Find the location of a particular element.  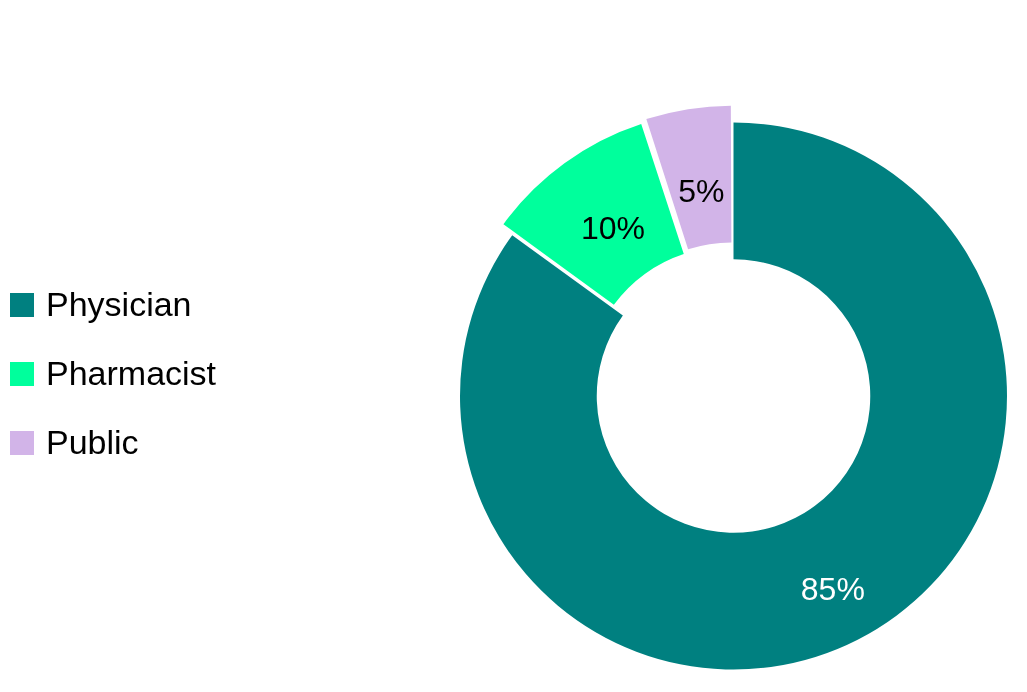

legend-label: Physician is located at coordinates (119, 304).